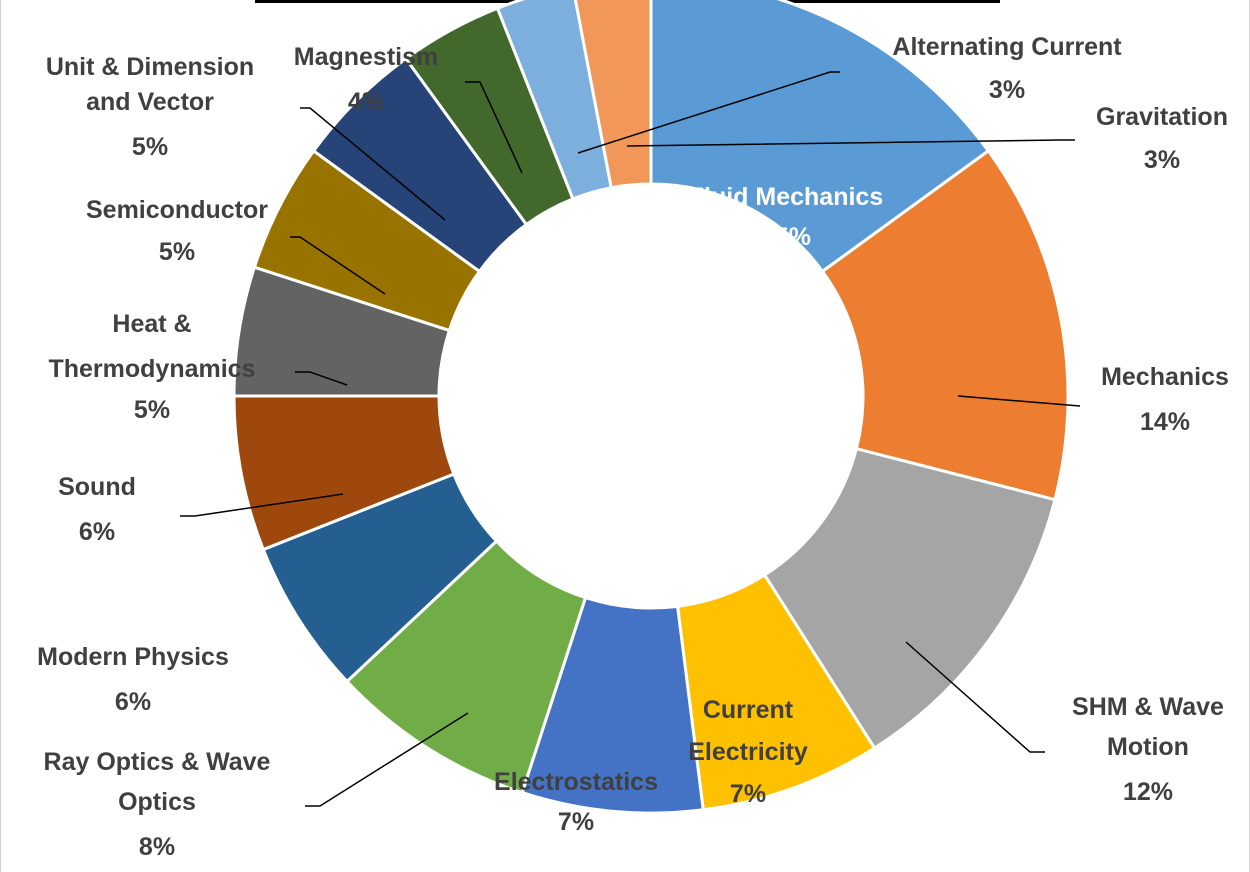 The width and height of the screenshot is (1250, 872). What do you see at coordinates (613, 95) in the screenshot?
I see `slice-gravitation` at bounding box center [613, 95].